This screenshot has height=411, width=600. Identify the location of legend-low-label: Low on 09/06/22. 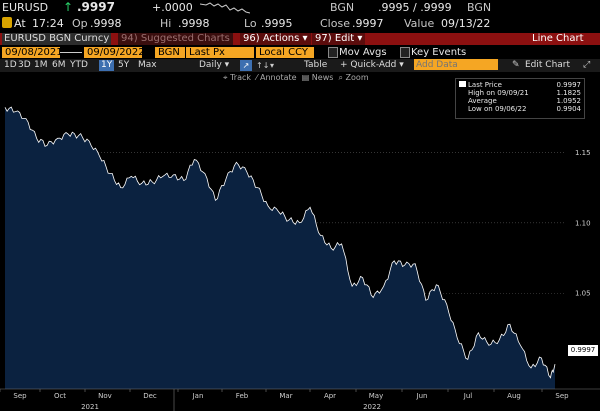
(497, 109).